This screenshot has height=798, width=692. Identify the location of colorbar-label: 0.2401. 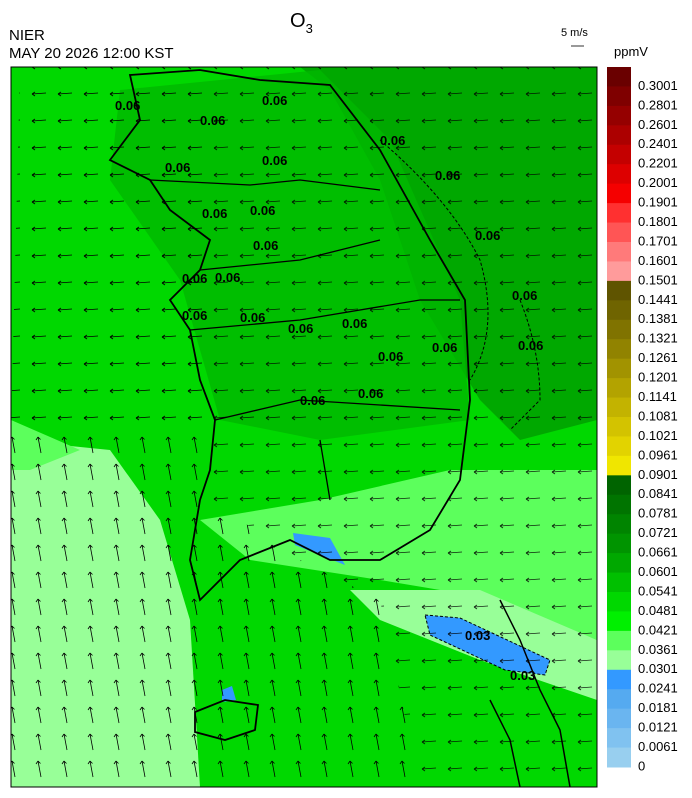
(658, 143).